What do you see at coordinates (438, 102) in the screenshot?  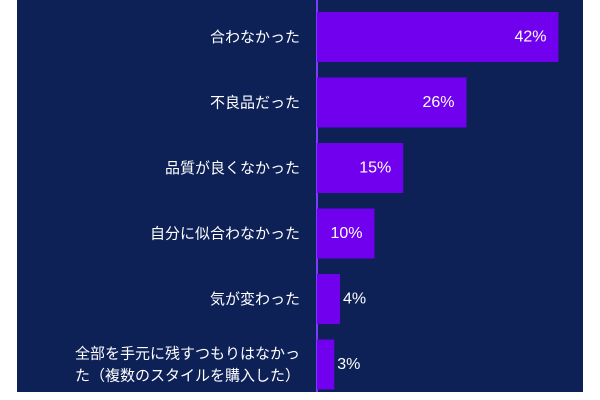 I see `value-label: 26%` at bounding box center [438, 102].